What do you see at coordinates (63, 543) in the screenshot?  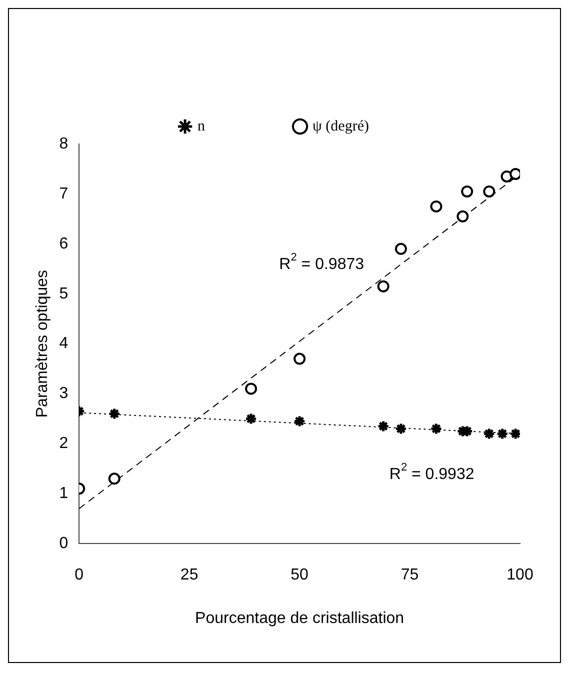 I see `y-tick-label: 0` at bounding box center [63, 543].